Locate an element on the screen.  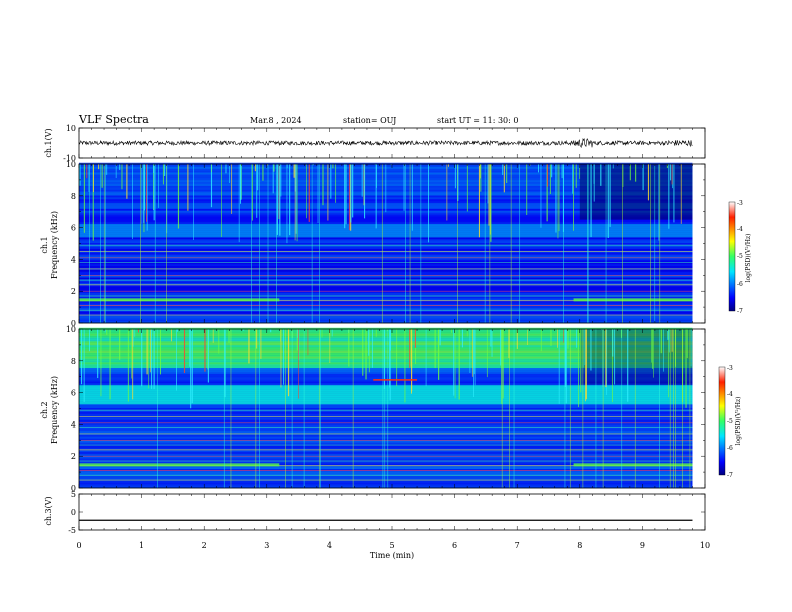
ch1-colorbar: -3 -4 -5 -6 -7 log(PSD)(V²/Hz) is located at coordinates (740, 257).